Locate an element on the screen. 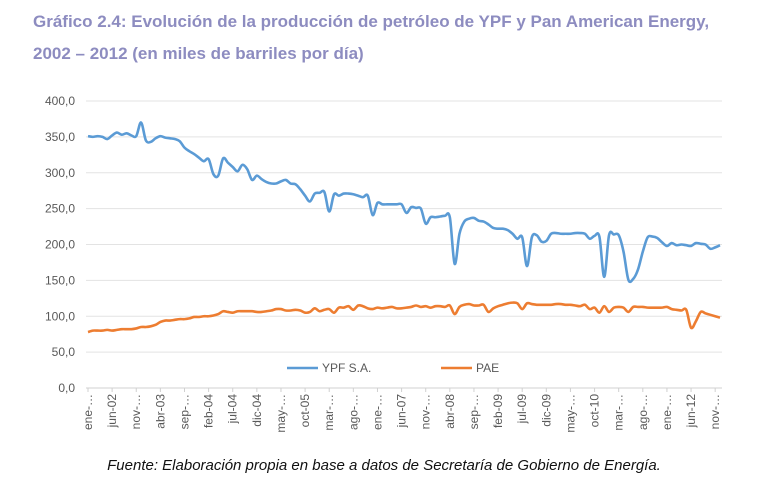  y-tick-label: 50,0 is located at coordinates (64, 352).